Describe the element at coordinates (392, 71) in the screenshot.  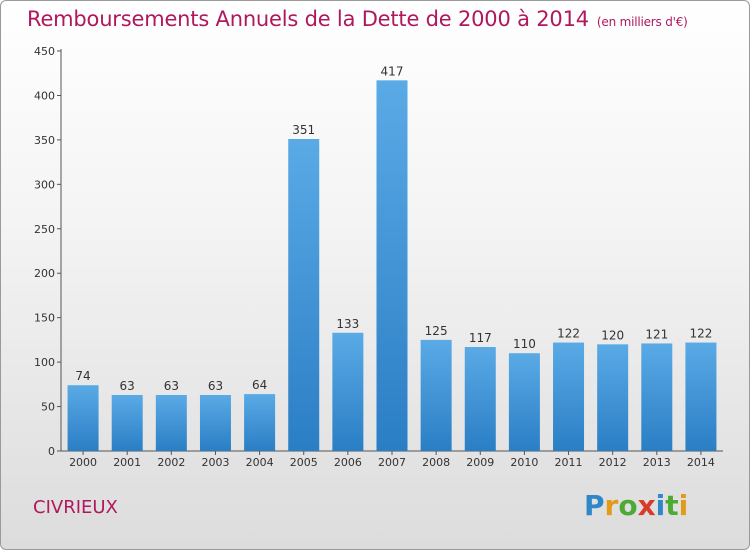
I see `data-label: 417` at that location.